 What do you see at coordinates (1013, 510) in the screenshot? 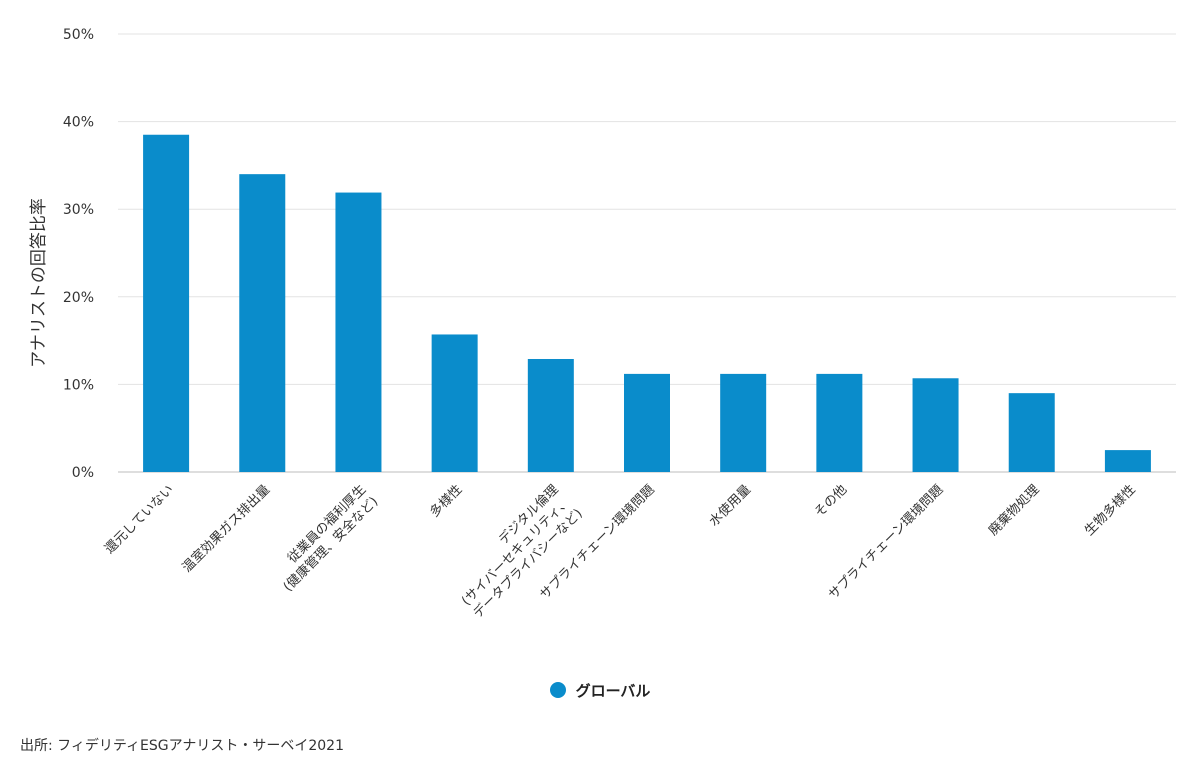
I see `x-tick-label: 廃棄物処理` at bounding box center [1013, 510].